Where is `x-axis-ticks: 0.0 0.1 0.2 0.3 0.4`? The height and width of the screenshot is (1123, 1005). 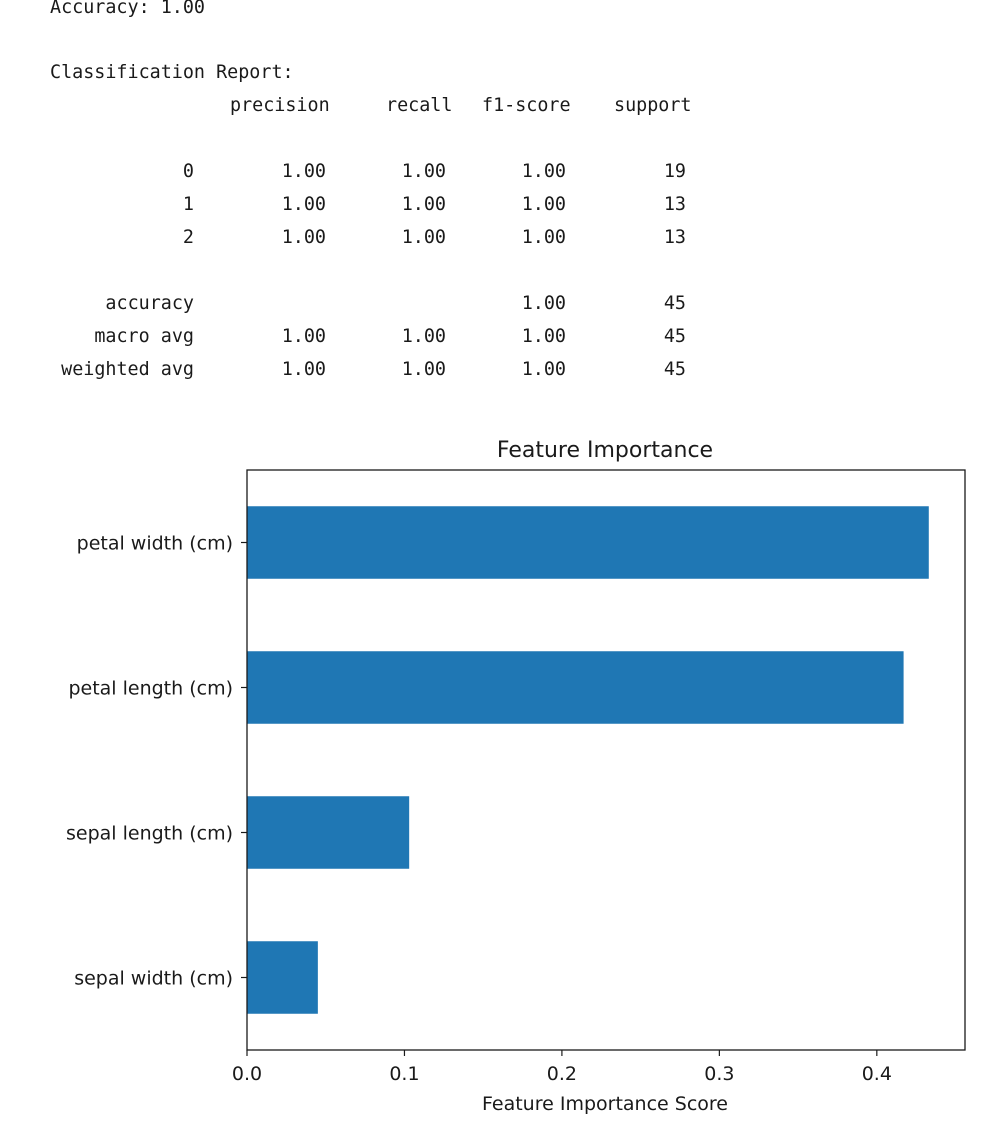
x-axis-ticks: 0.0 0.1 0.2 0.3 0.4 is located at coordinates (562, 1067).